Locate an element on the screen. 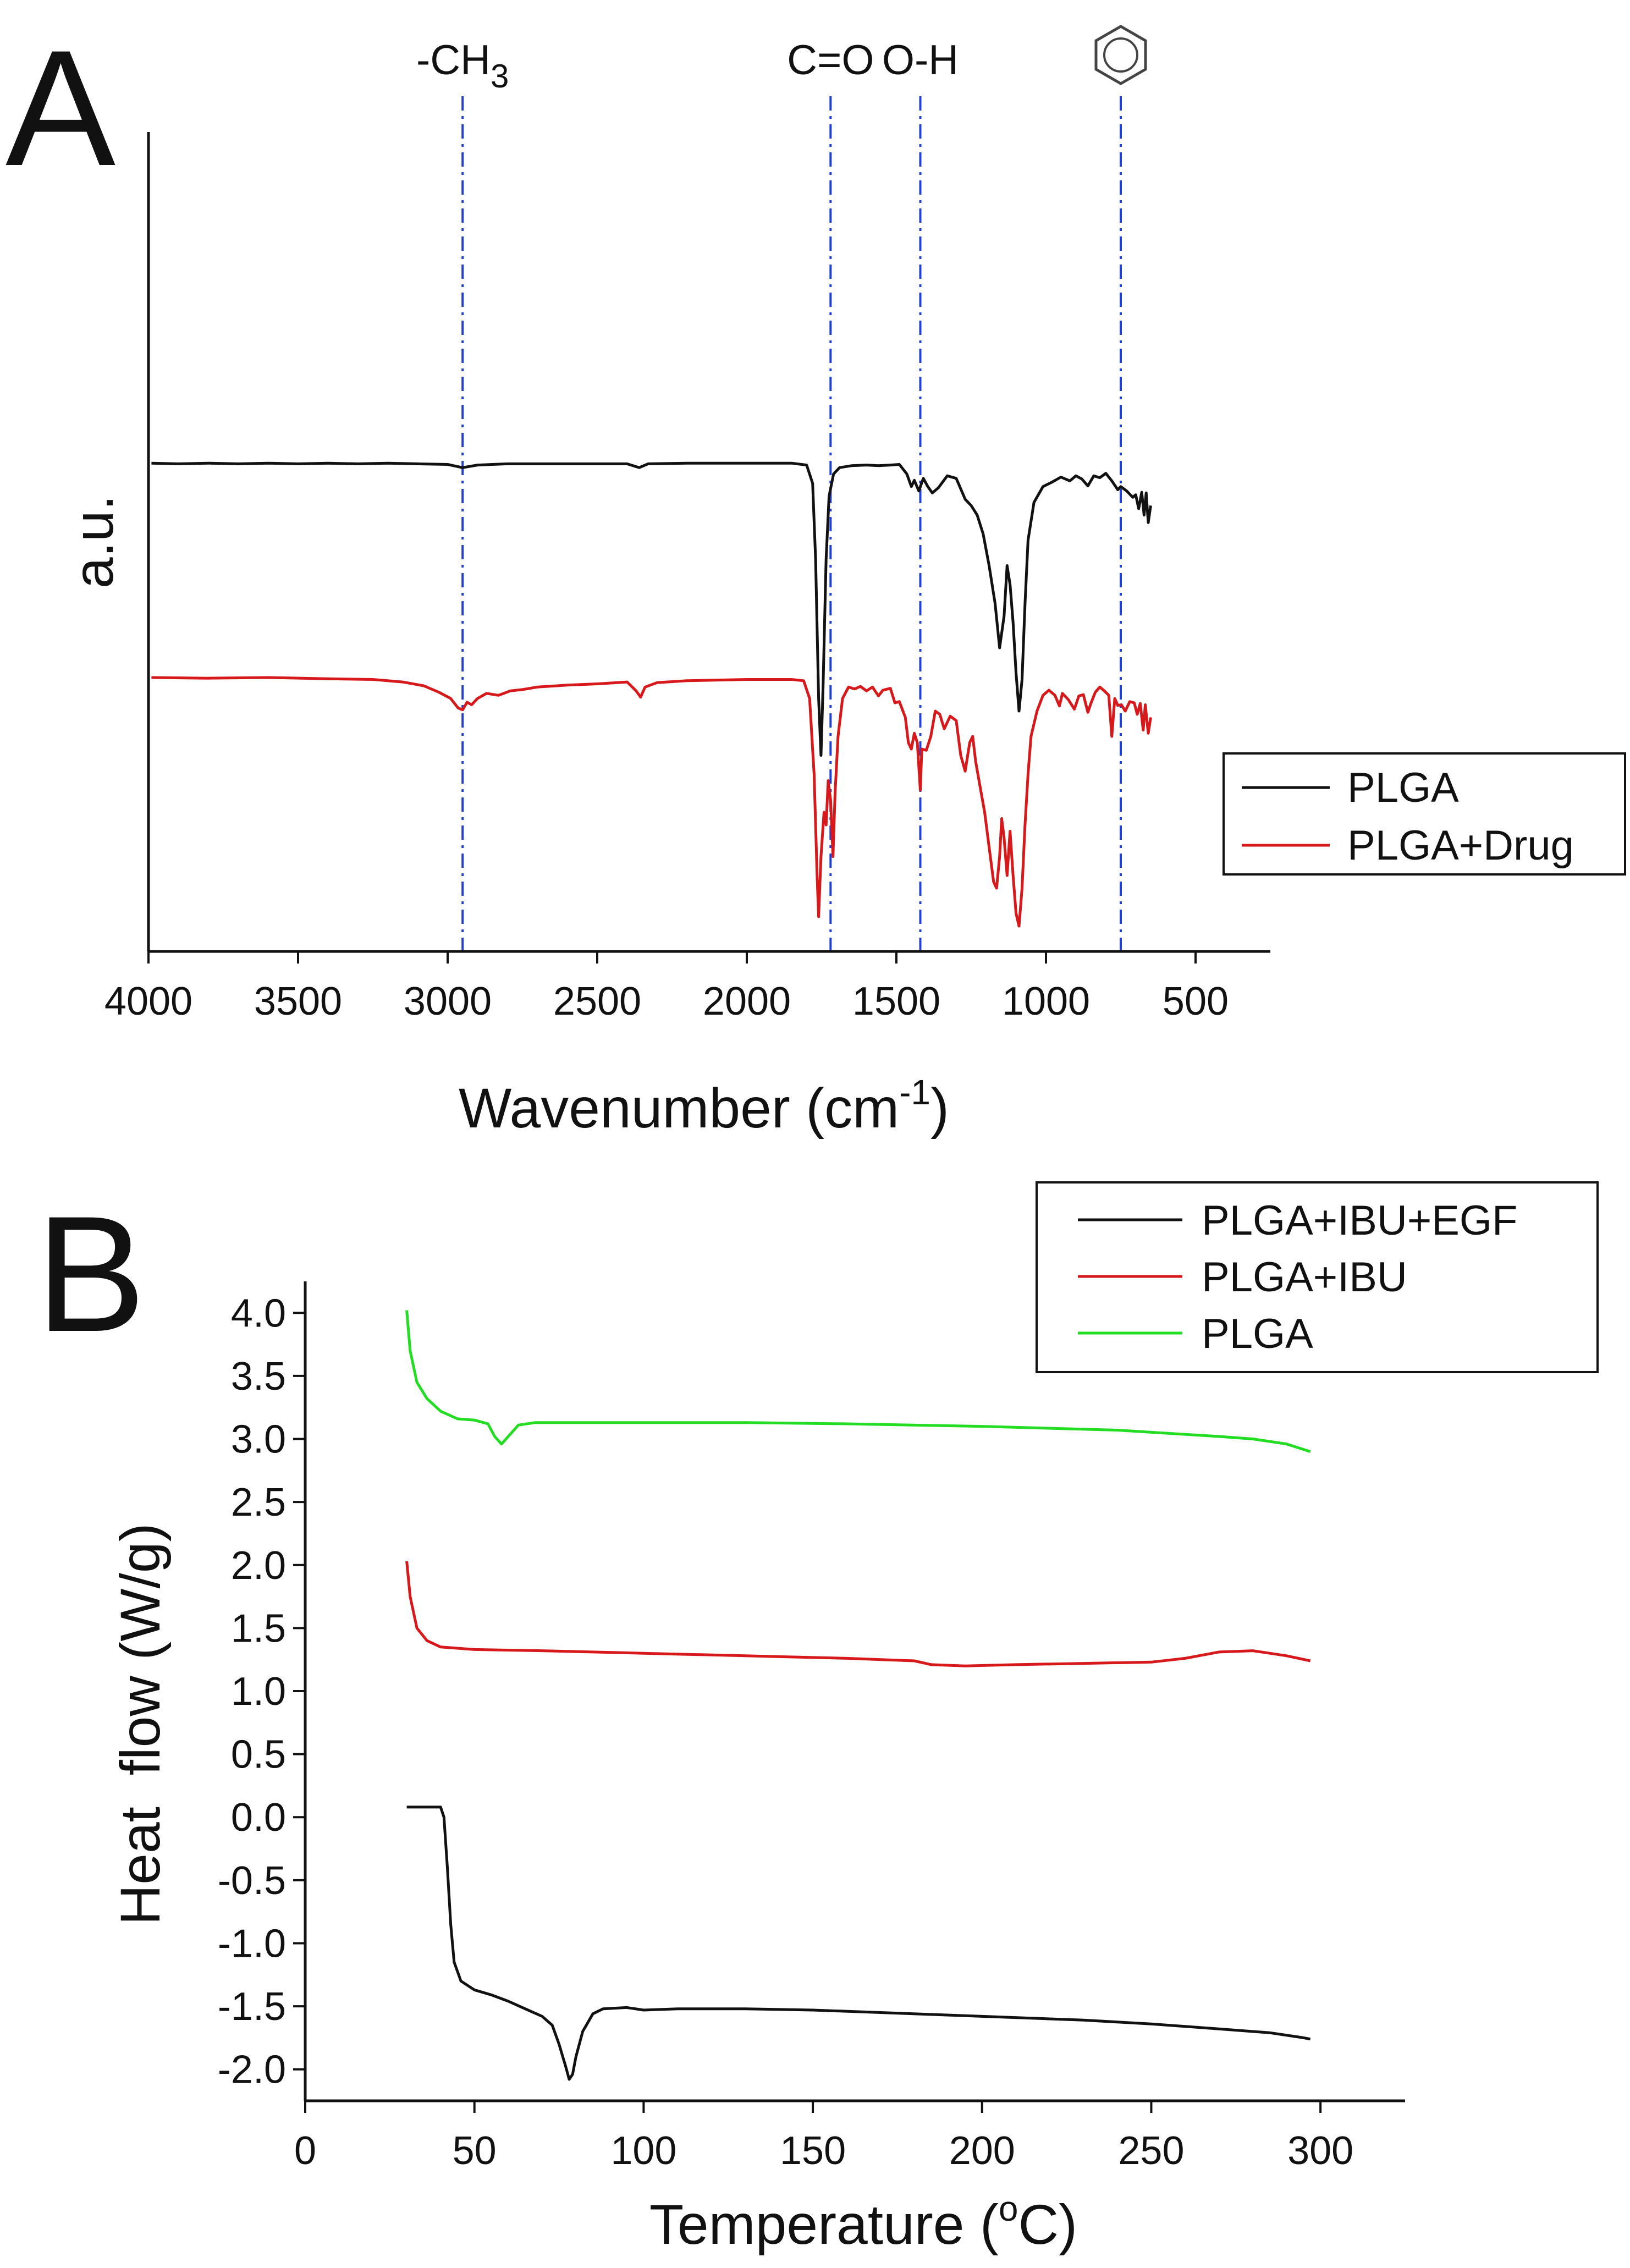 Image resolution: width=1630 pixels, height=2268 pixels. ftir-series is located at coordinates (651, 695).